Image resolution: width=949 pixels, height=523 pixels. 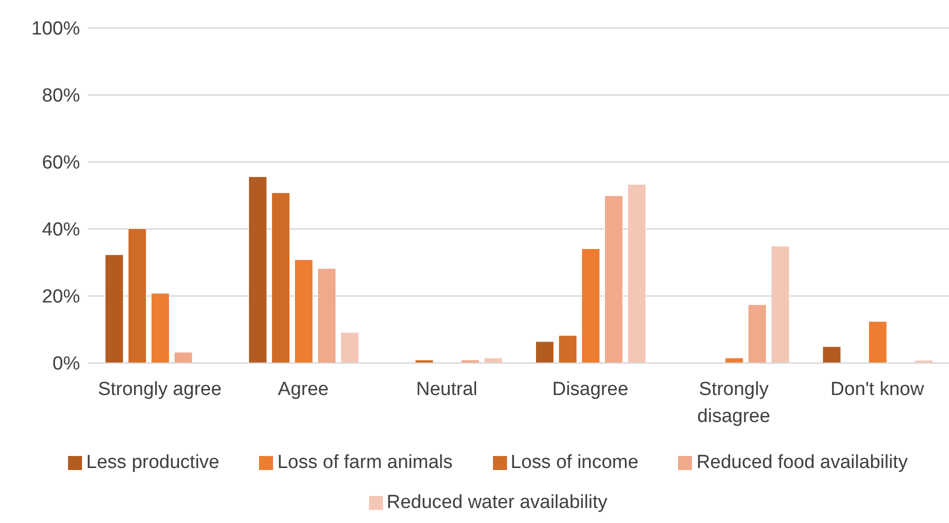 What do you see at coordinates (574, 462) in the screenshot?
I see `legend-label: Loss of income` at bounding box center [574, 462].